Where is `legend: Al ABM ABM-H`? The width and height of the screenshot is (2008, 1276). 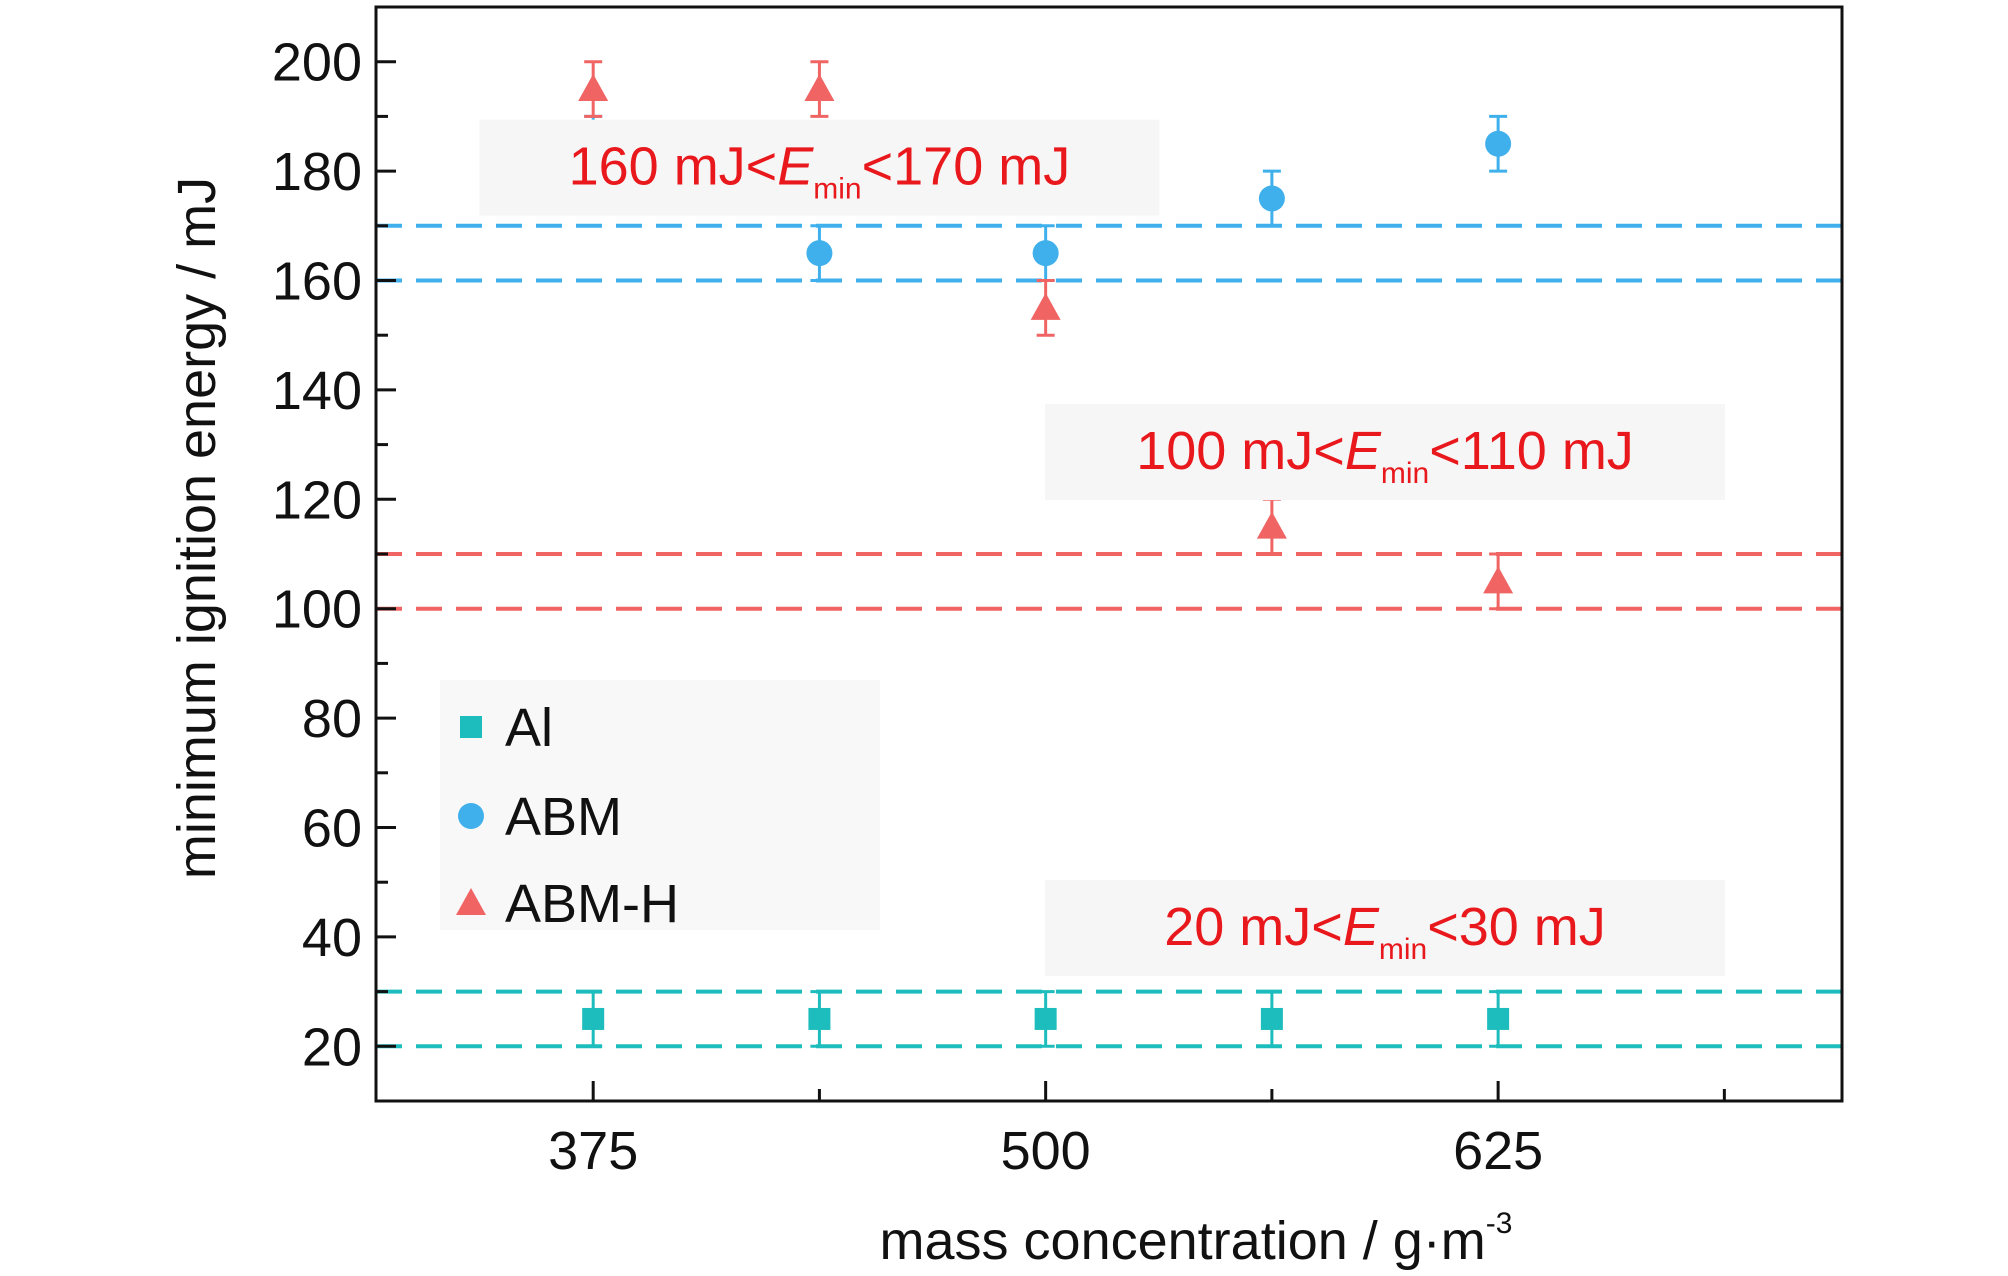 legend: Al ABM ABM-H is located at coordinates (660, 807).